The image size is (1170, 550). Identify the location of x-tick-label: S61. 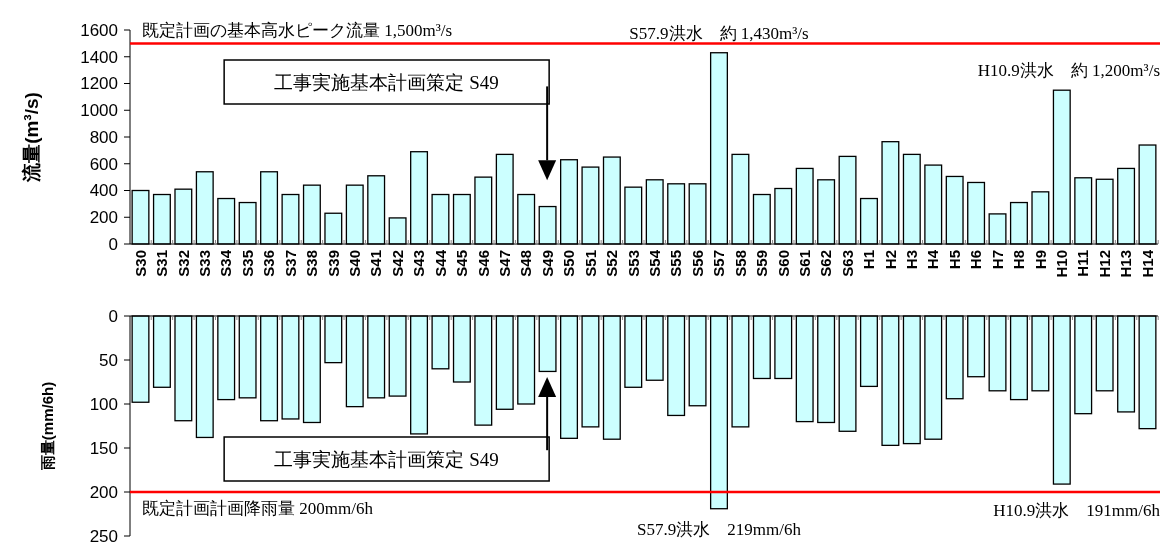
(804, 263).